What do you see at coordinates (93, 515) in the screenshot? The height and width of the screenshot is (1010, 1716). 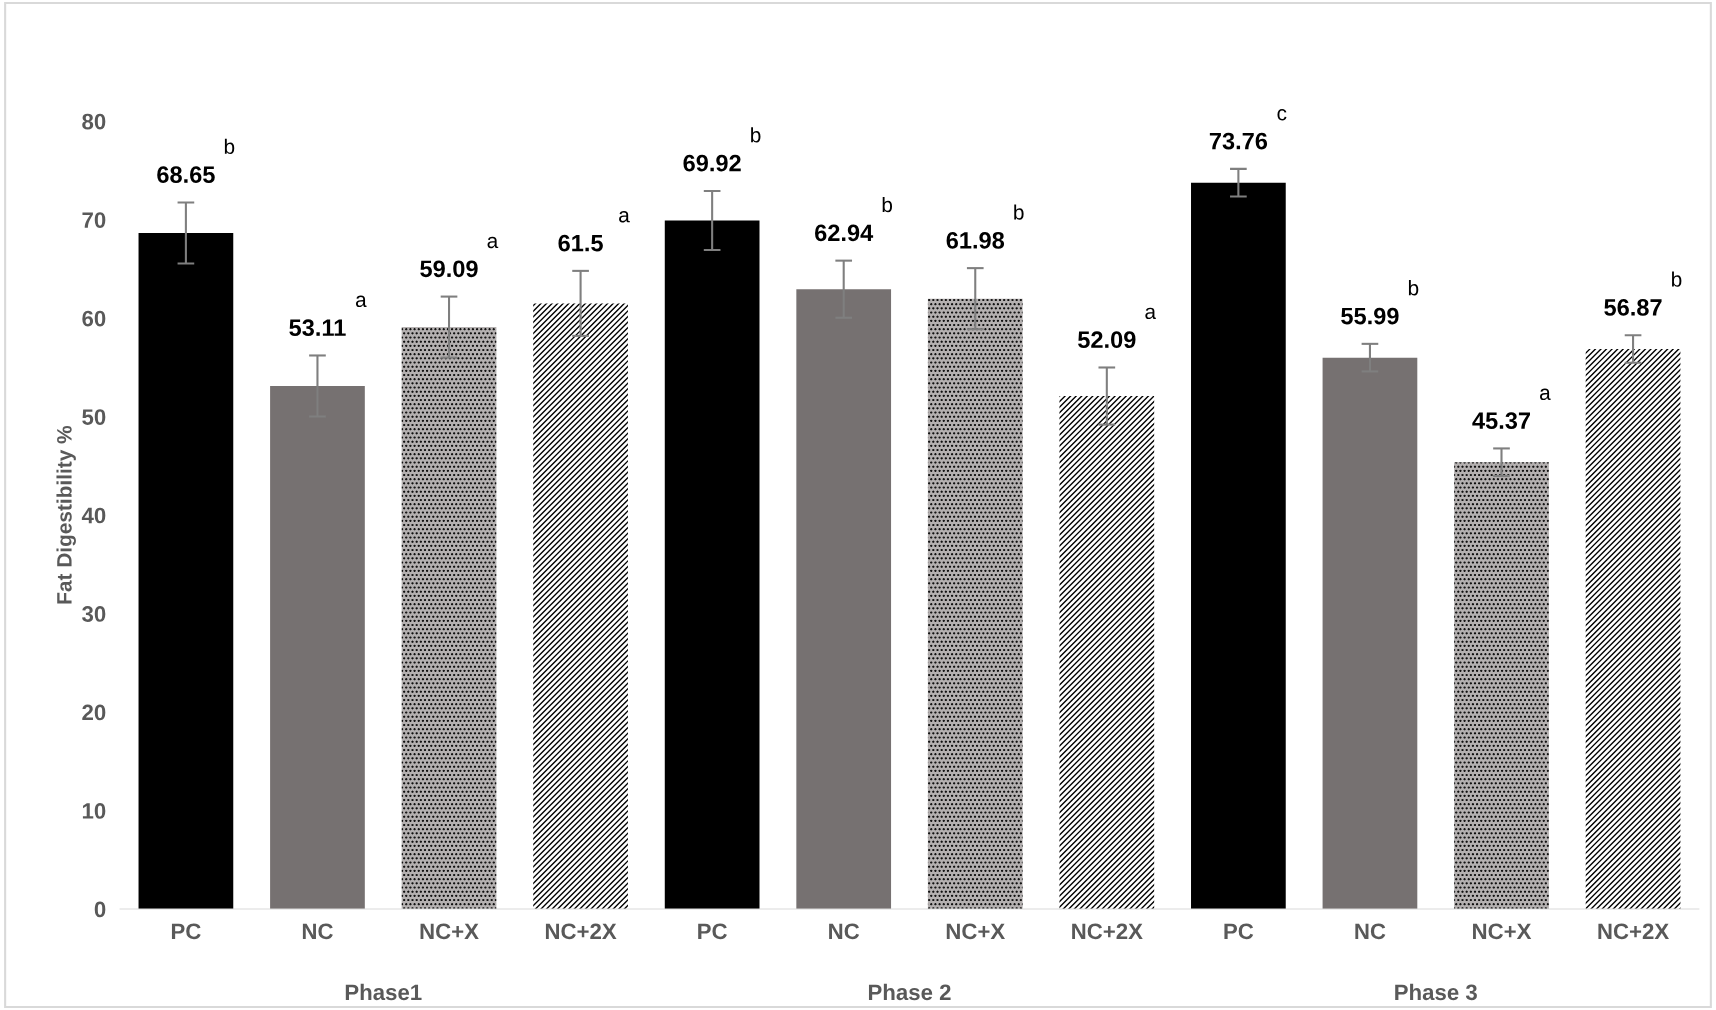 I see `y-tick-label: 40` at bounding box center [93, 515].